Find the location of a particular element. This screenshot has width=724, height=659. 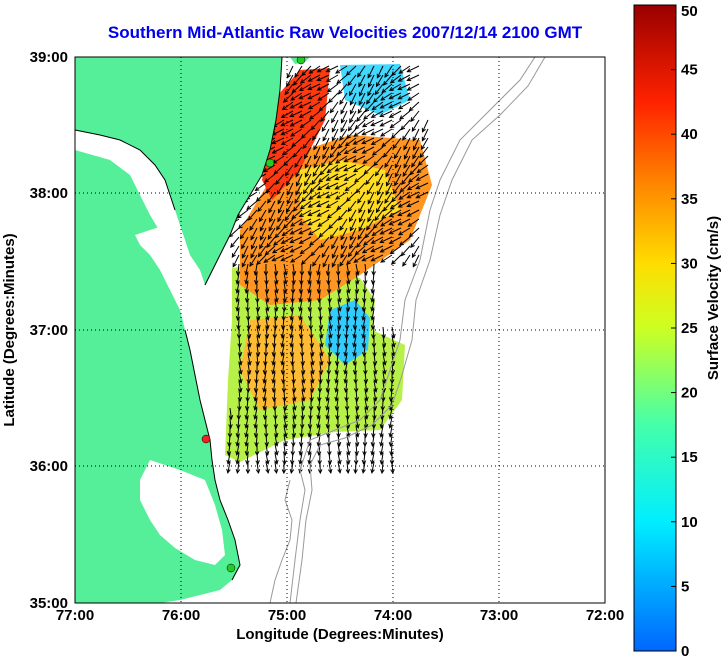

x-tick-label: 75:00 is located at coordinates (287, 615).